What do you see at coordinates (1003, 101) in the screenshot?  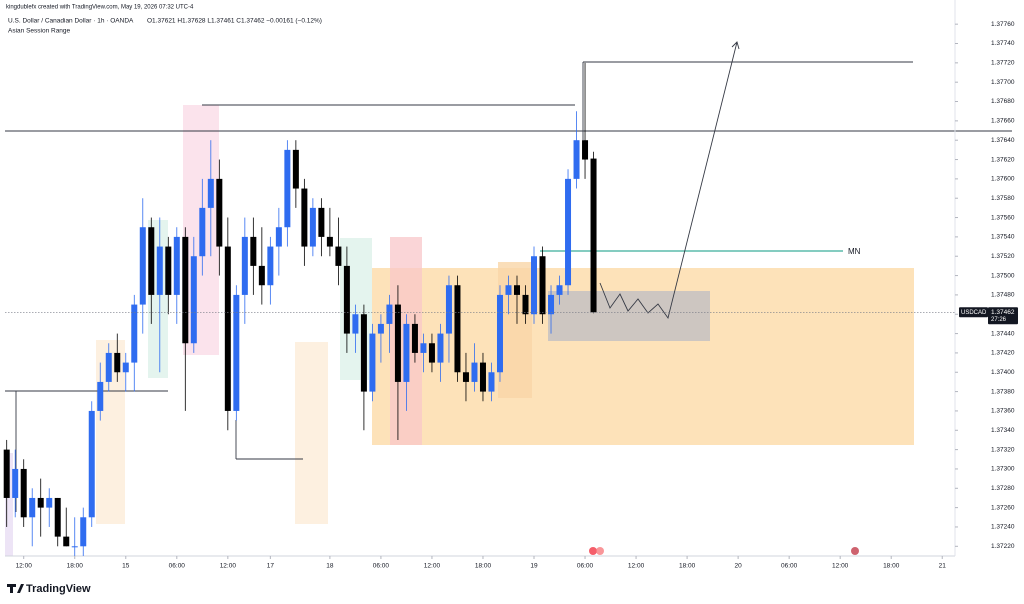 I see `y-tick-label: 1.37680` at bounding box center [1003, 101].